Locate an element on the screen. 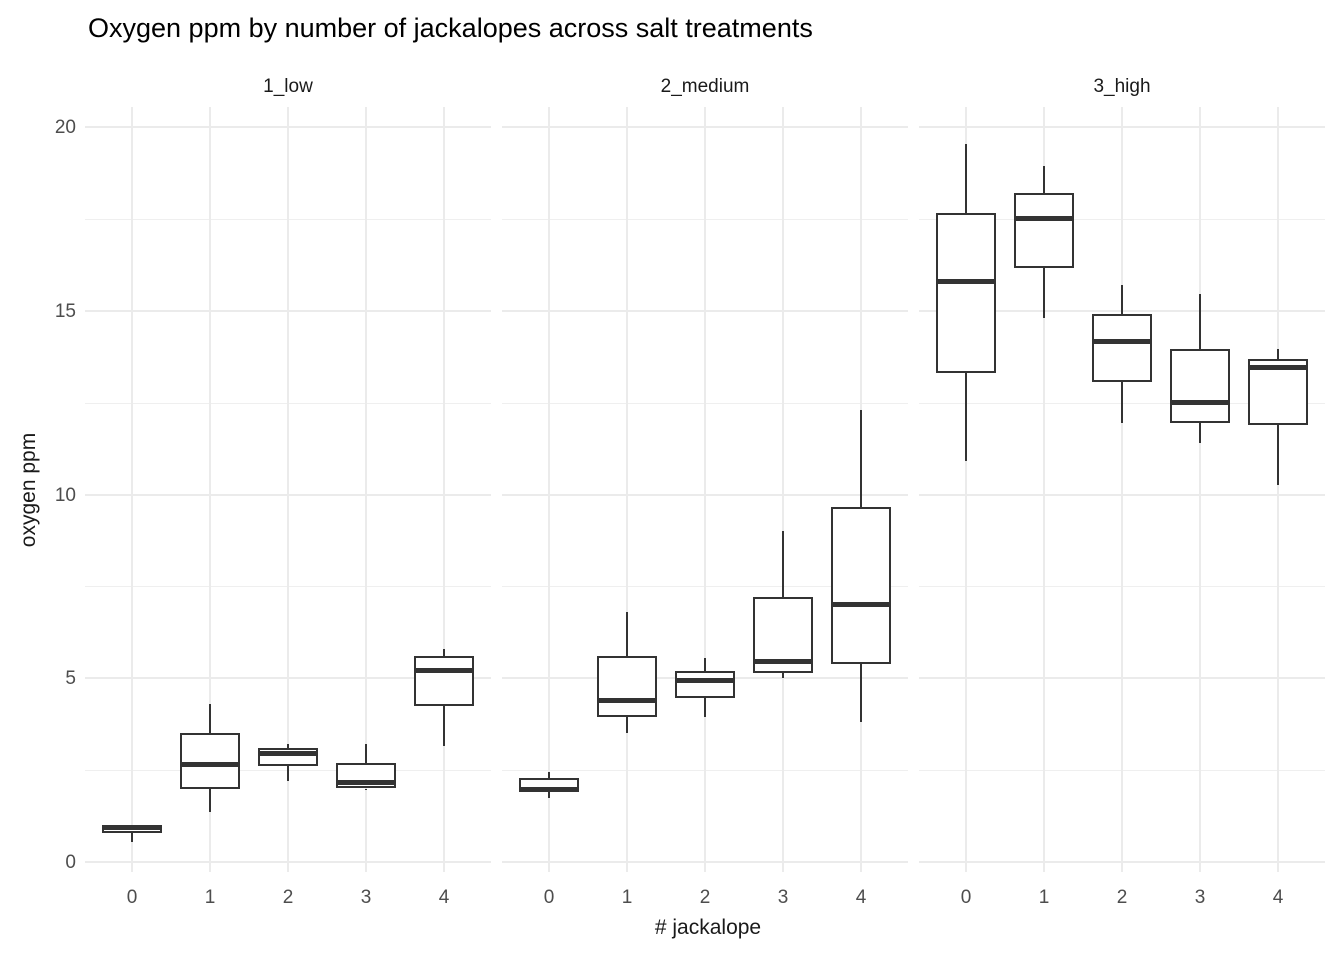 The width and height of the screenshot is (1344, 960). facet-strip-label: 2_medium is located at coordinates (705, 86).